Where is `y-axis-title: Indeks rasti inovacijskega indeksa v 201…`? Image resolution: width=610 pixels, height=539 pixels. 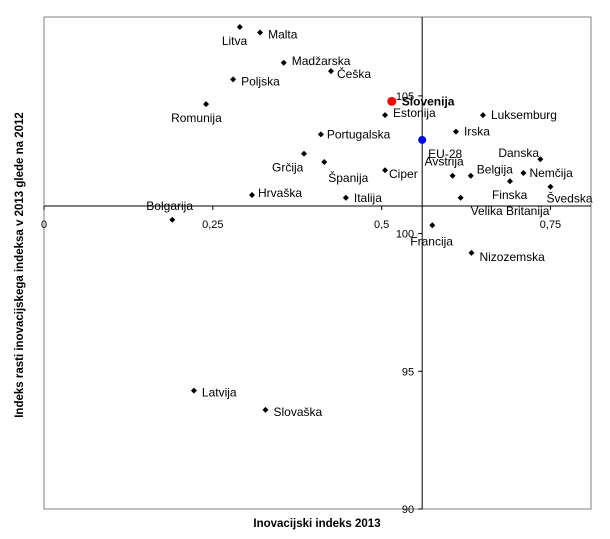 y-axis-title: Indeks rasti inovacijskega indeksa v 201… is located at coordinates (20, 265).